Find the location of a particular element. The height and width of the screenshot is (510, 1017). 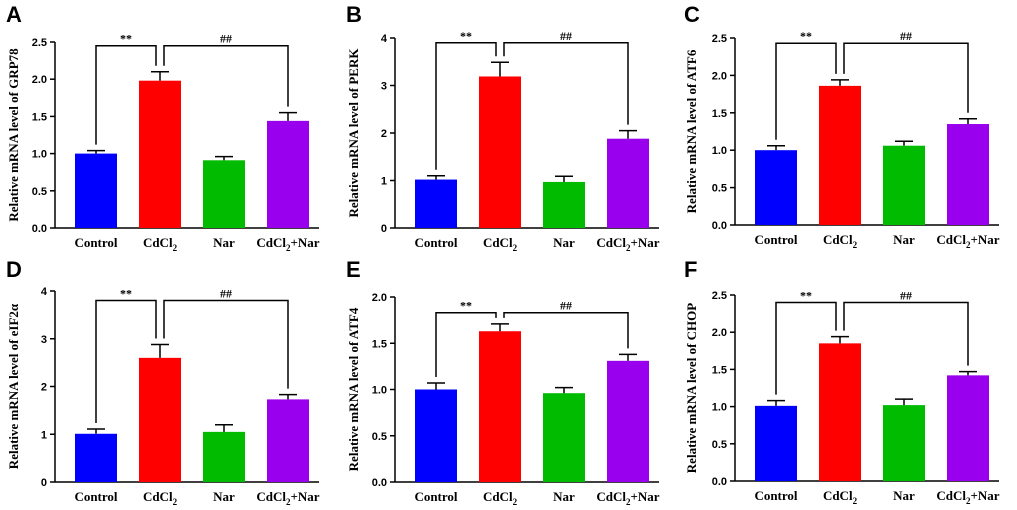

panel-letter: A is located at coordinates (14, 14).